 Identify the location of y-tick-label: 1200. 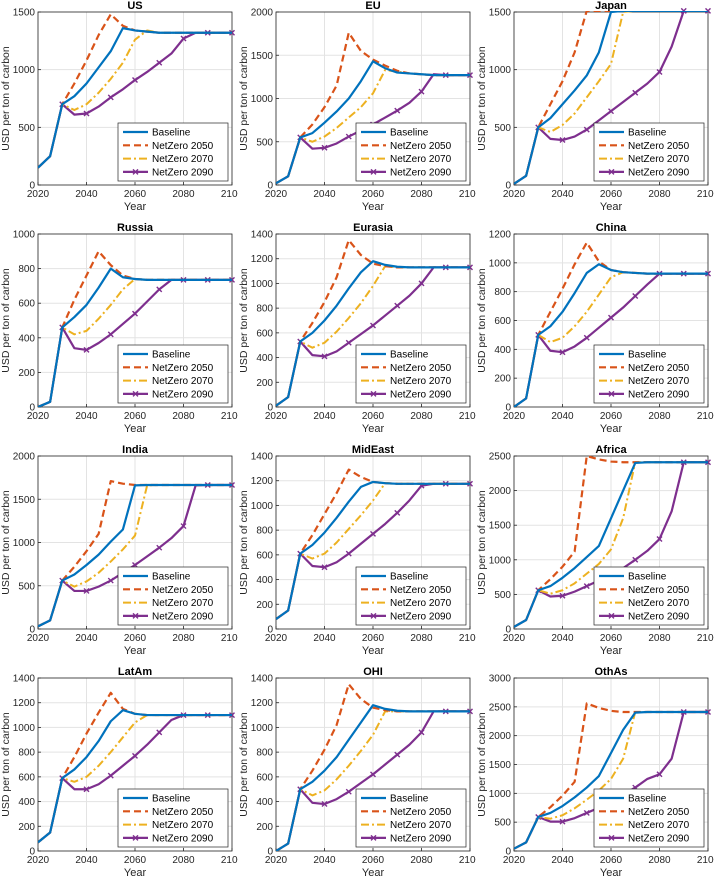
(262, 481).